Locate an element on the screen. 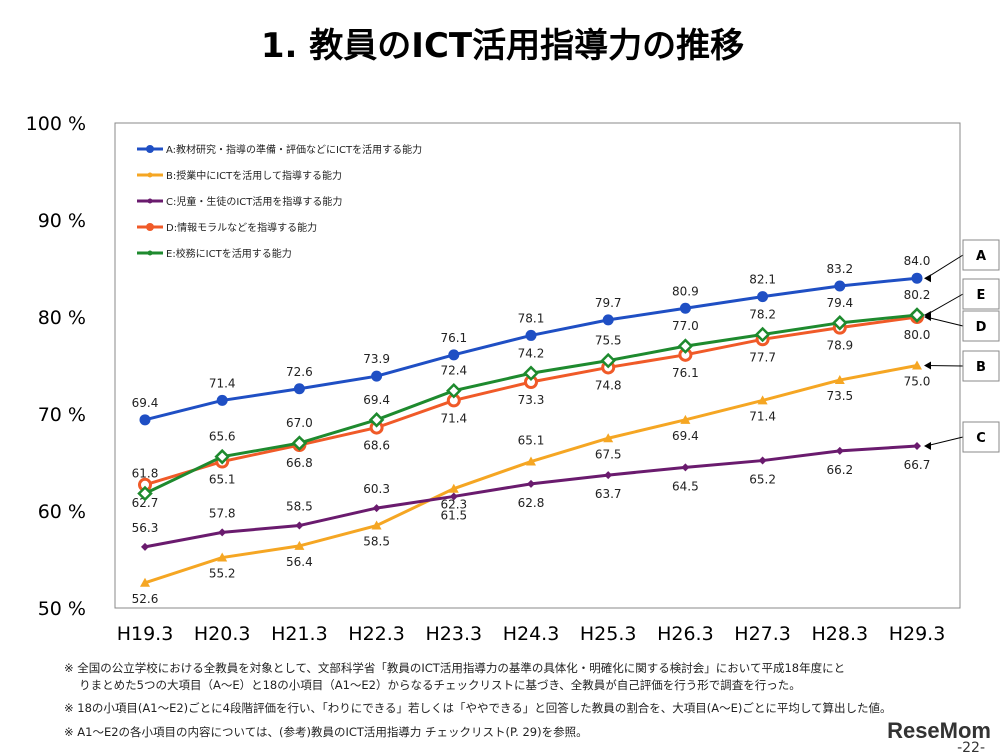 This screenshot has height=756, width=1005. callout-label-C: C is located at coordinates (981, 438).